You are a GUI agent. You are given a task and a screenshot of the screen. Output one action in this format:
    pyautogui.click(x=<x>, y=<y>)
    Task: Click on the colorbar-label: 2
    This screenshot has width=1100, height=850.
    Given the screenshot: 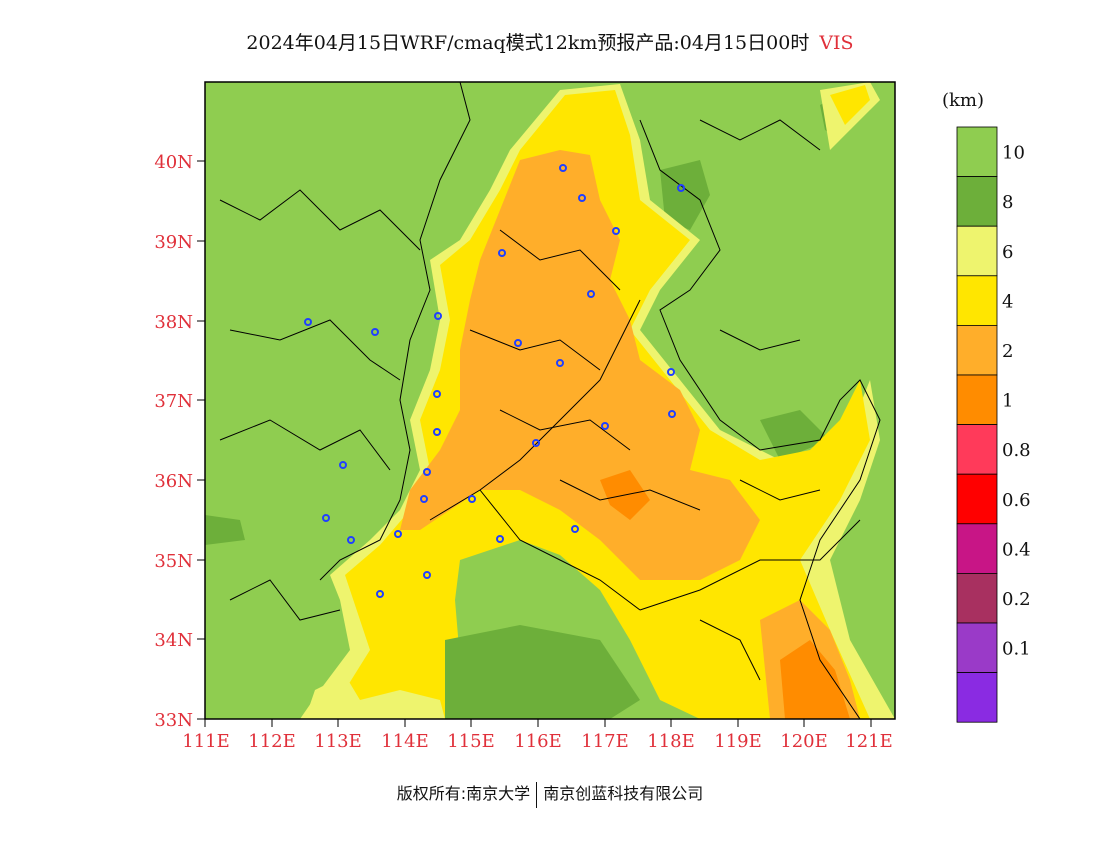 What is the action you would take?
    pyautogui.click(x=1007, y=351)
    